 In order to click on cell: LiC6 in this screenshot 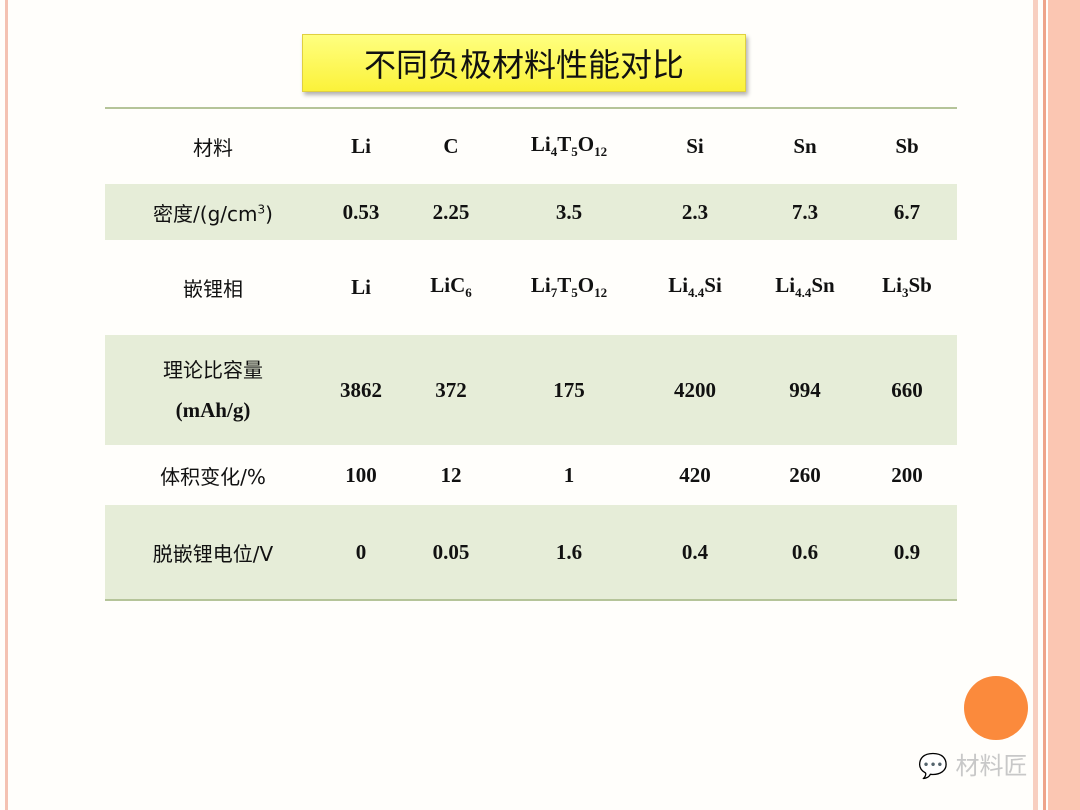, I will do `click(451, 287)`.